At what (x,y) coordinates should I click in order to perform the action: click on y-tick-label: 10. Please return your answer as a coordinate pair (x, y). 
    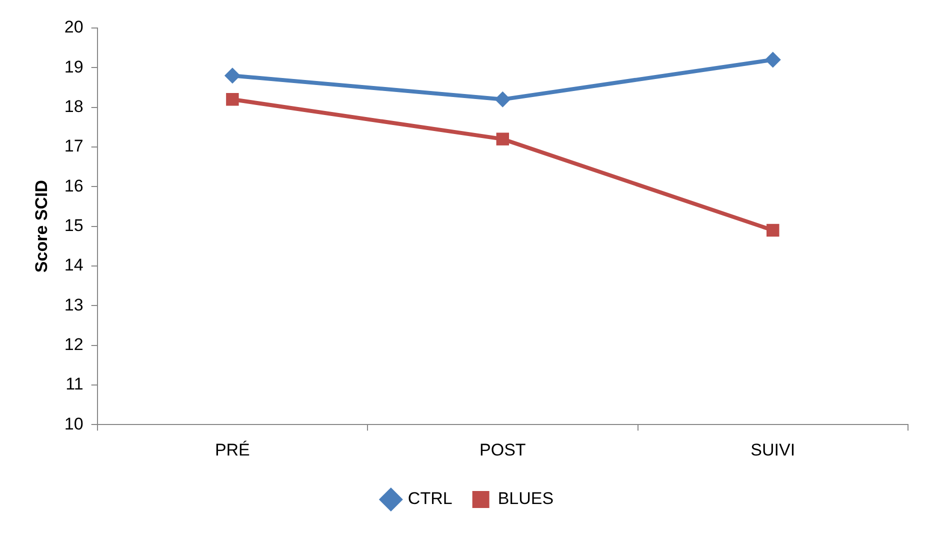
    Looking at the image, I should click on (74, 424).